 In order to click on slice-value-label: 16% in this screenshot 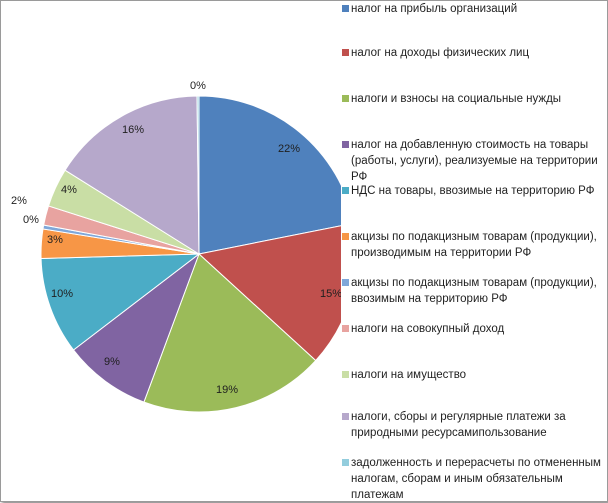, I will do `click(133, 130)`.